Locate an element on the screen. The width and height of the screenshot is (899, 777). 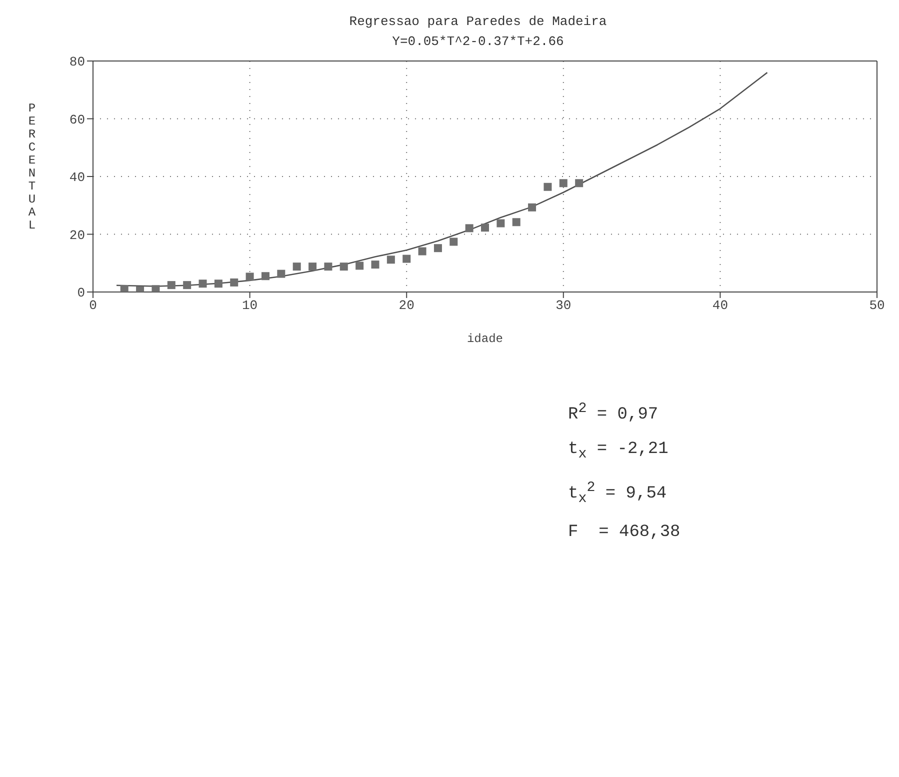
x-tick-label: 30 is located at coordinates (564, 306).